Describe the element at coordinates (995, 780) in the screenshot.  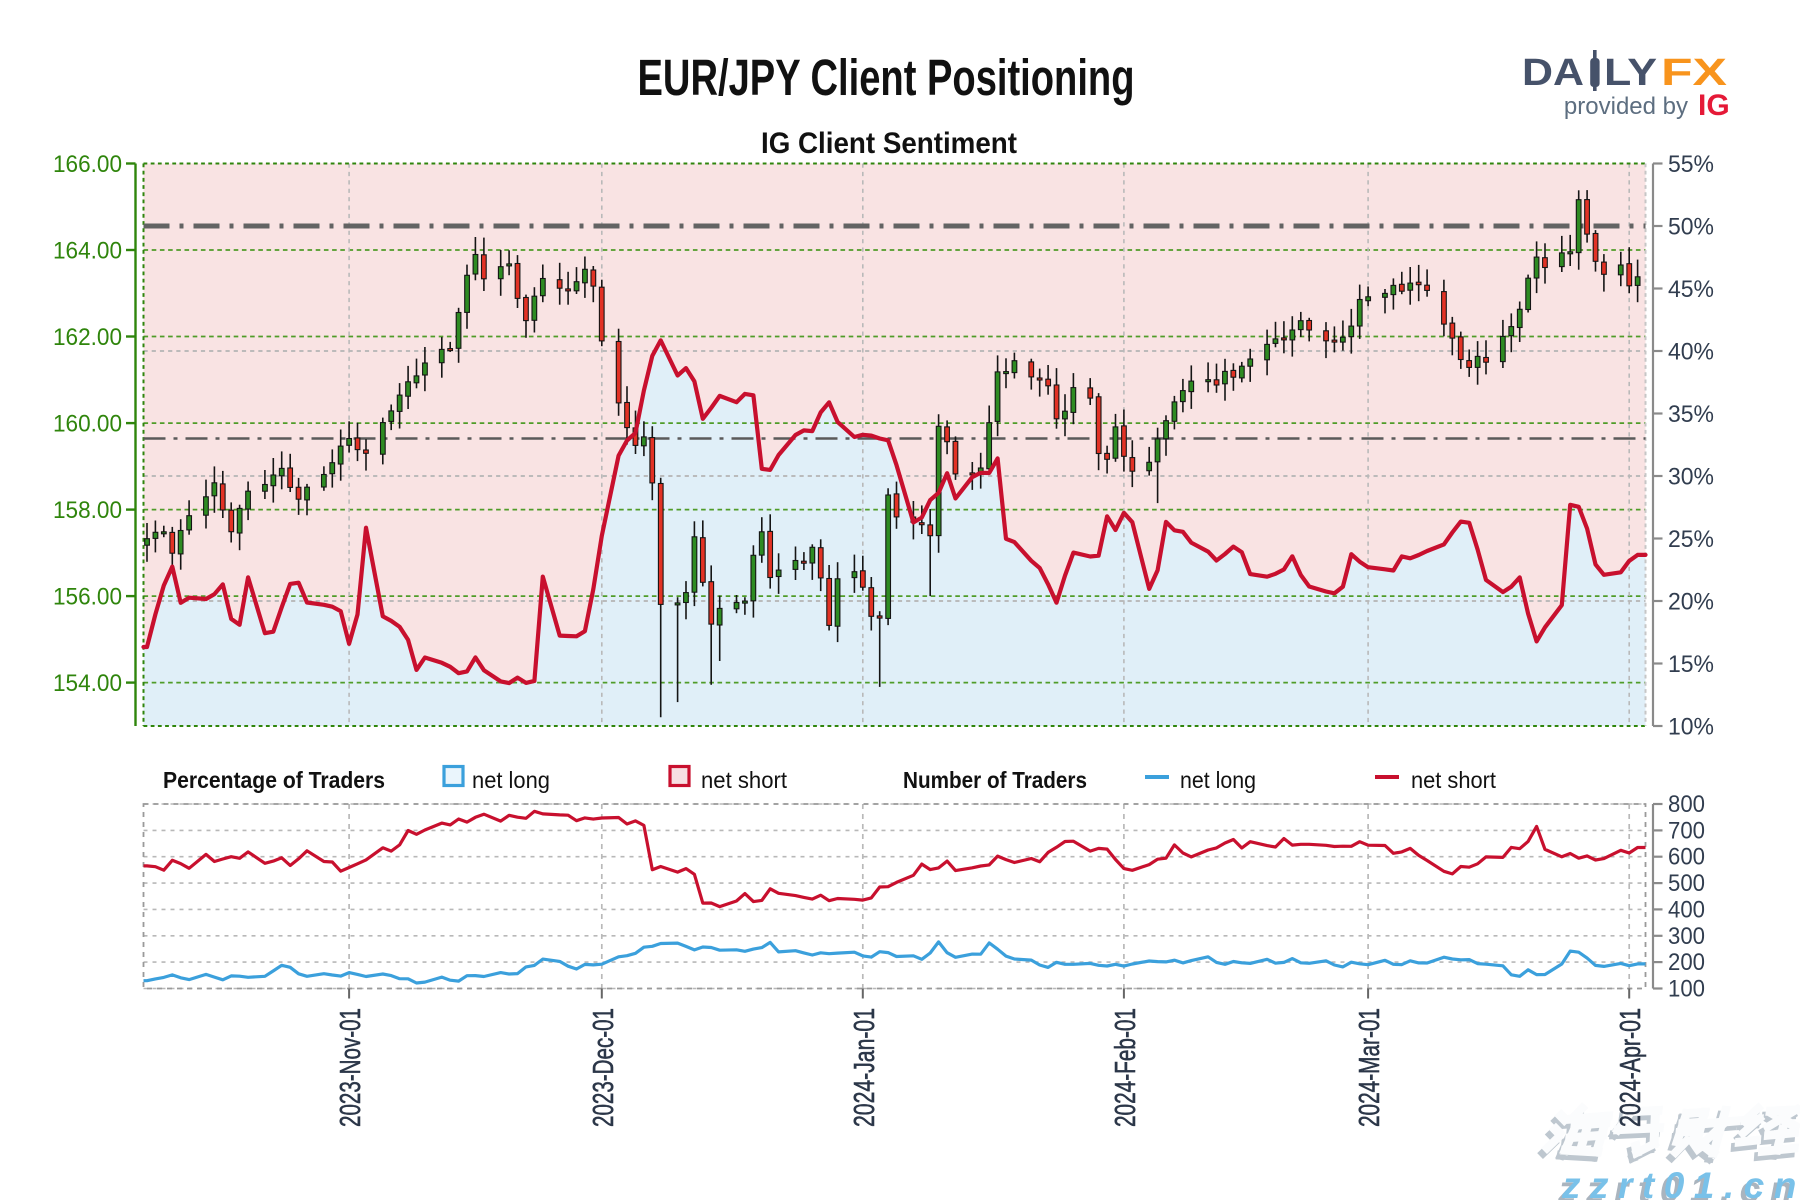
I see `svg-text: Number of Traders` at that location.